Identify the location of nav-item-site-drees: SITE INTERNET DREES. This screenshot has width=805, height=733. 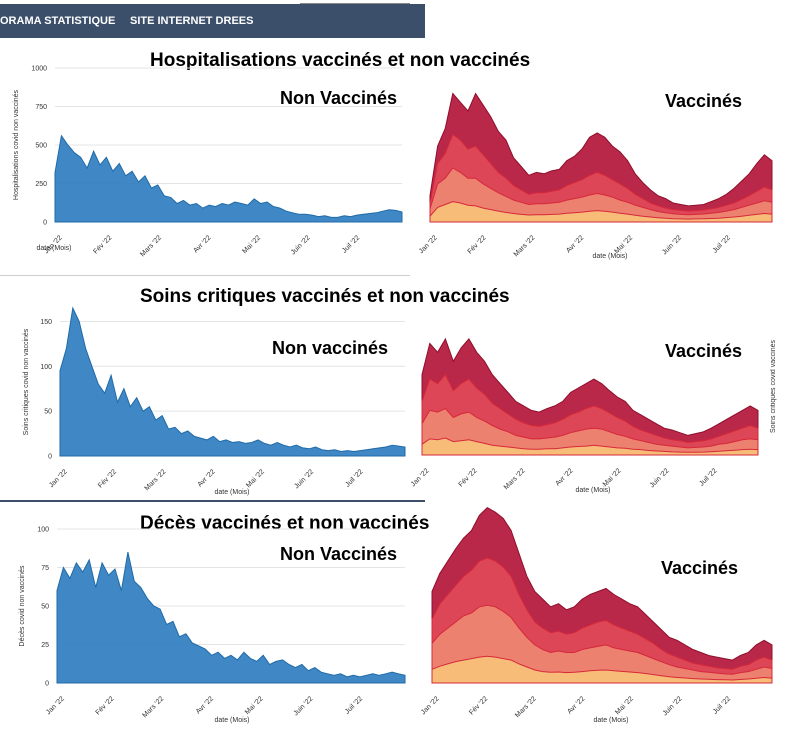
(192, 21).